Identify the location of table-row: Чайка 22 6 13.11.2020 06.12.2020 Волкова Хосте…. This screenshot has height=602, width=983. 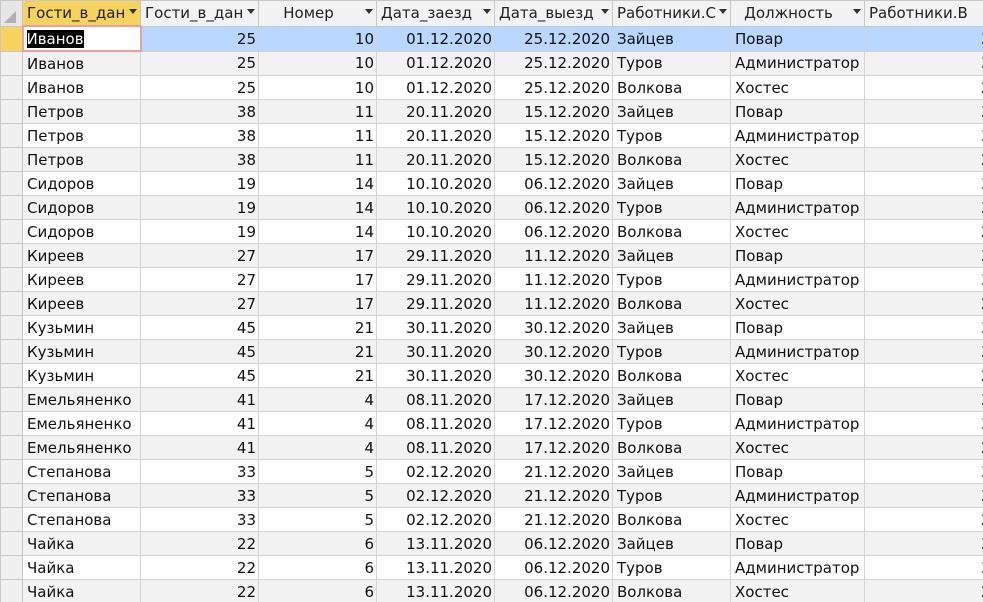
(491, 590).